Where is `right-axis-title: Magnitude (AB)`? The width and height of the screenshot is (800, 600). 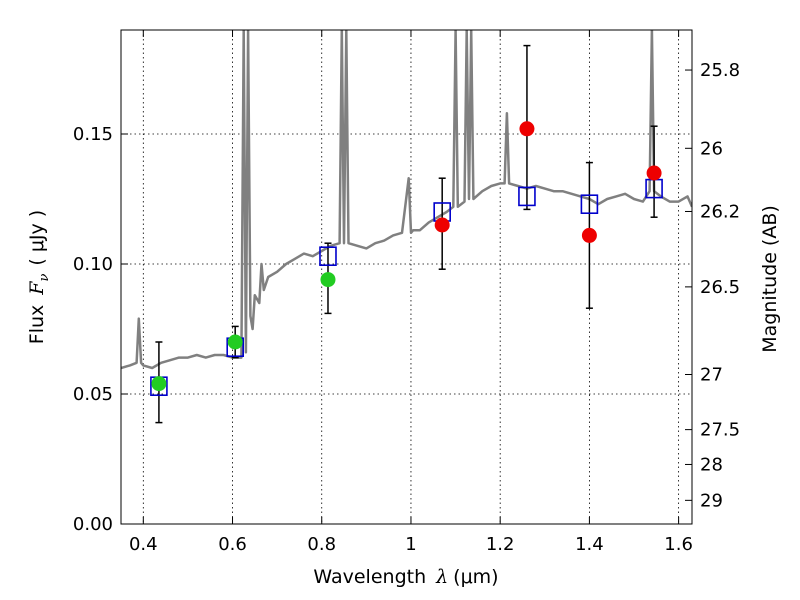
right-axis-title: Magnitude (AB) is located at coordinates (770, 279).